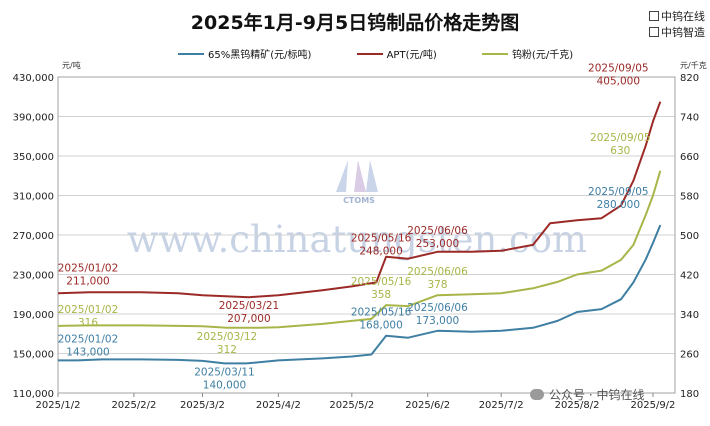  I want to click on y-right-tick-label: 180, so click(689, 394).